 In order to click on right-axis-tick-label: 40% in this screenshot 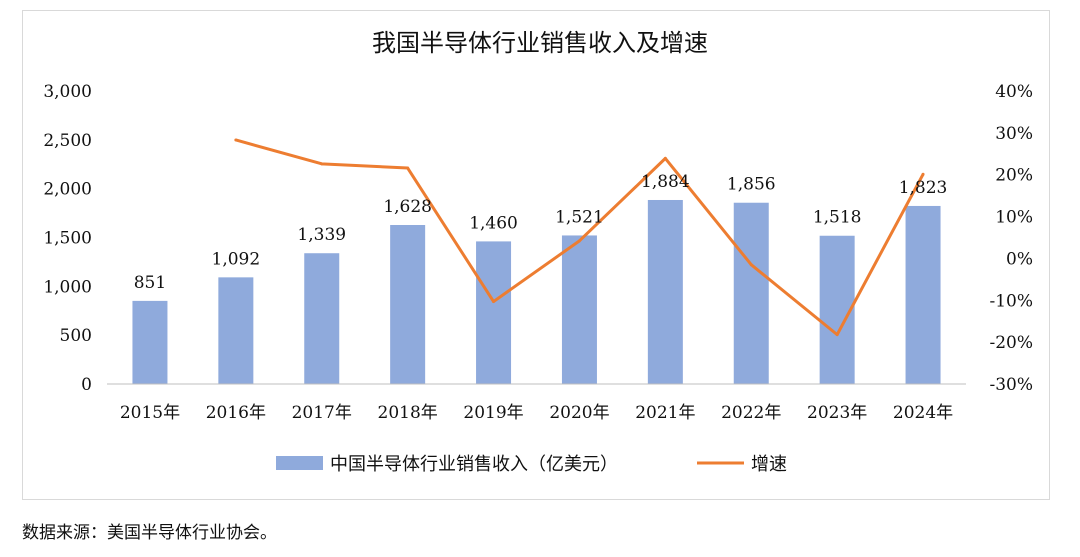, I will do `click(1014, 92)`.